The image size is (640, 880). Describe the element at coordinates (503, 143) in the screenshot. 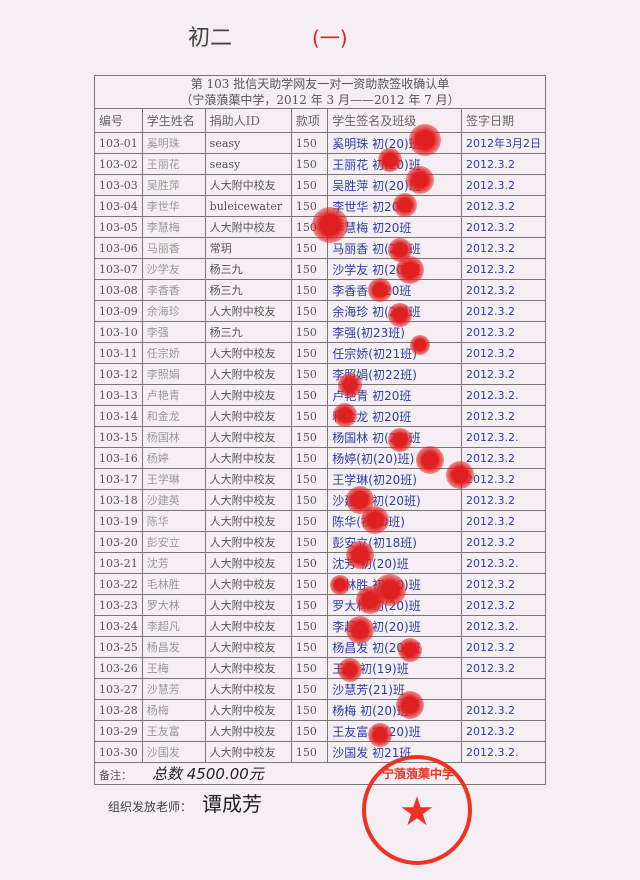

I see `sign-date: 2012年3月2日` at that location.